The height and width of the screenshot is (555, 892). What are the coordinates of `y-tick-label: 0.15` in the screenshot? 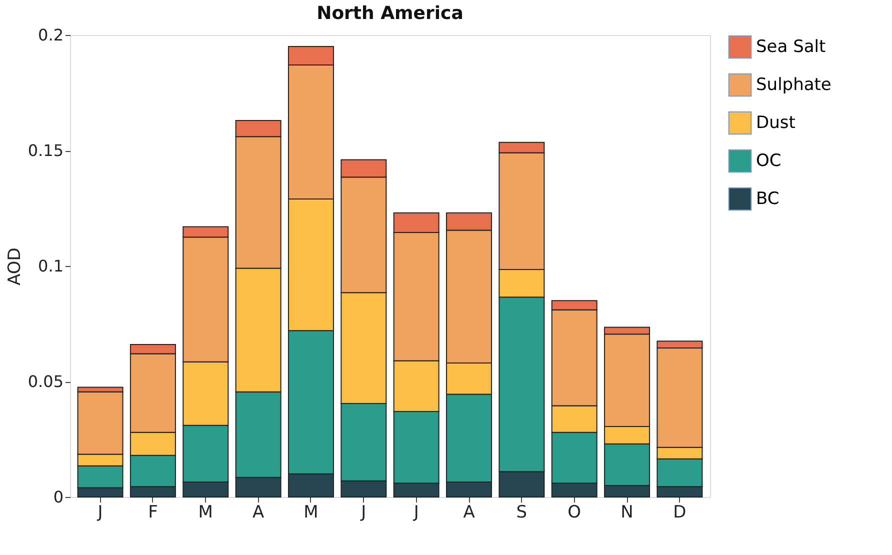 It's located at (46, 150).